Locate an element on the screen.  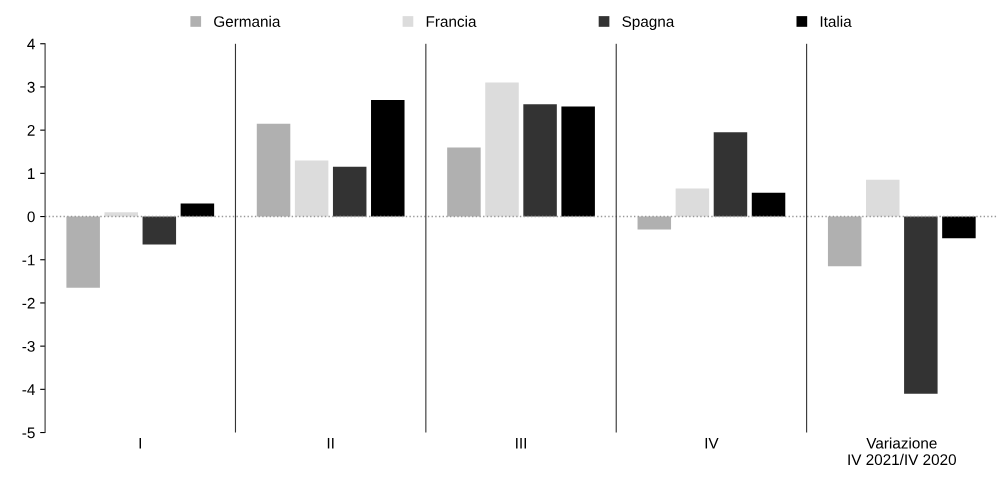
legend-label: Germania is located at coordinates (247, 21).